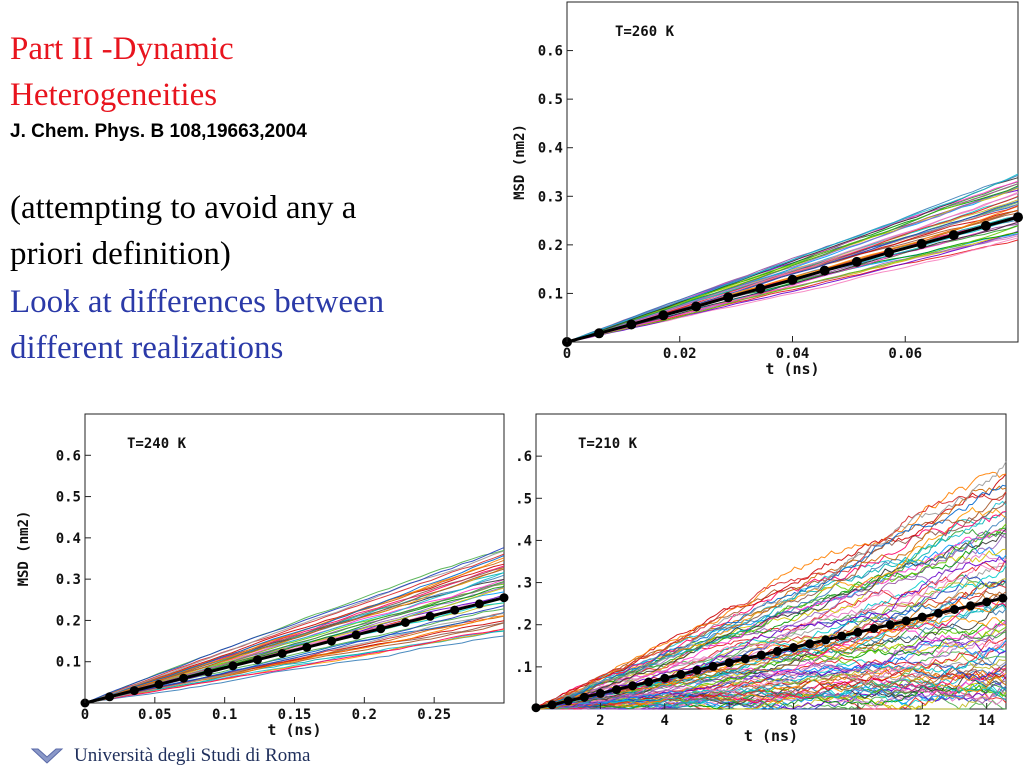 This screenshot has height=768, width=1024. Describe the element at coordinates (68, 663) in the screenshot. I see `y-tick-label: 0.1` at that location.